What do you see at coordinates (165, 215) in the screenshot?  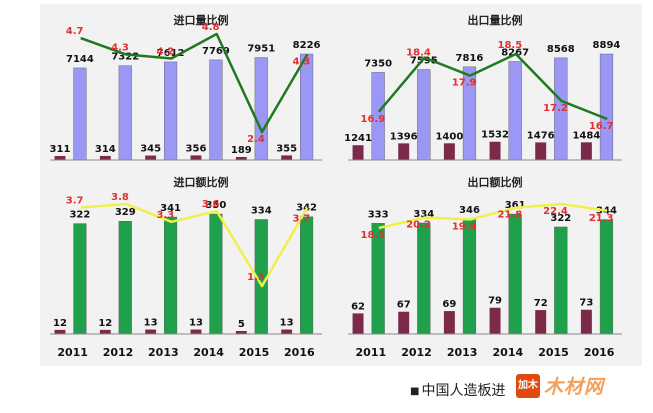 I see `chart-3-line-label-2013: 3.3` at bounding box center [165, 215].